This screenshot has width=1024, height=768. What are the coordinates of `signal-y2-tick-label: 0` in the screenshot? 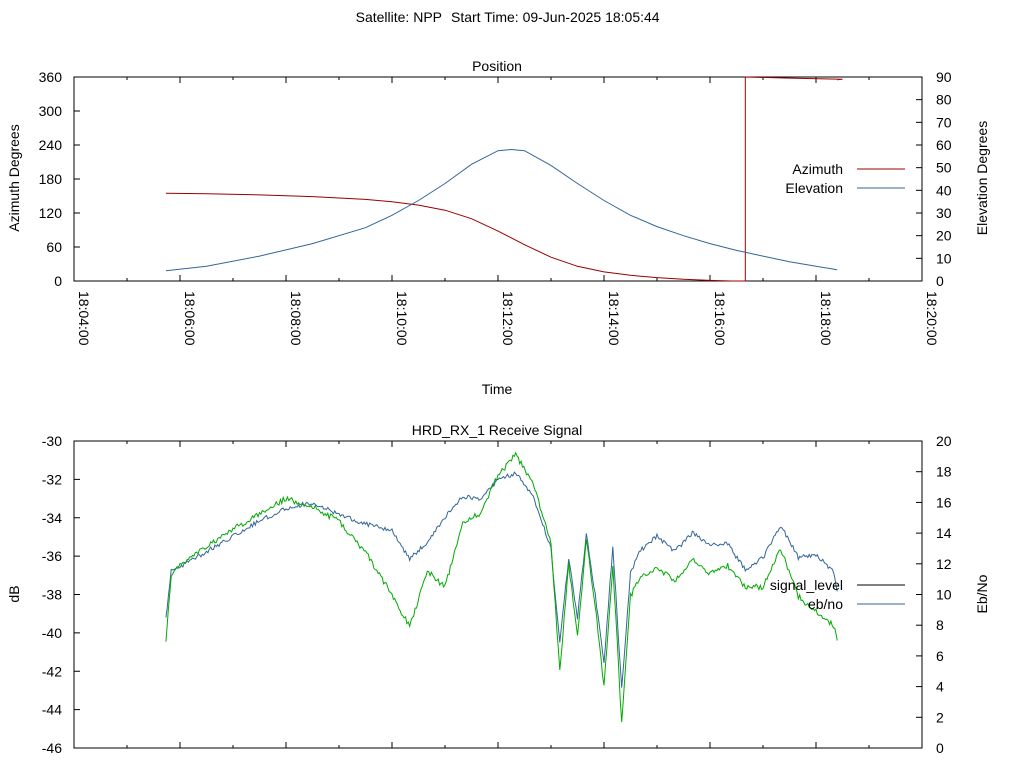 It's located at (940, 748).